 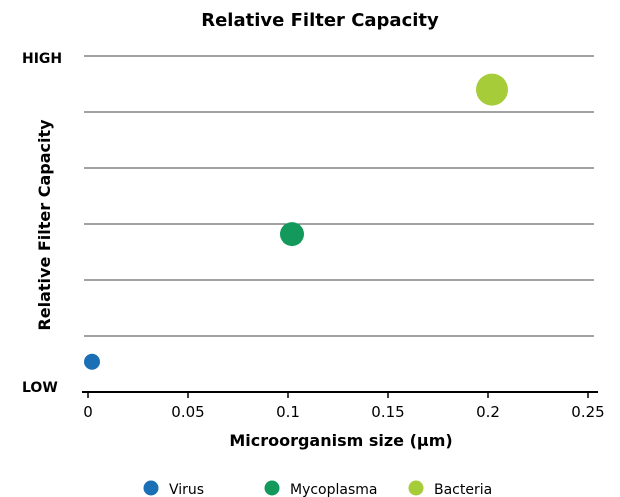 What do you see at coordinates (40, 388) in the screenshot?
I see `y-low-label: LOW` at bounding box center [40, 388].